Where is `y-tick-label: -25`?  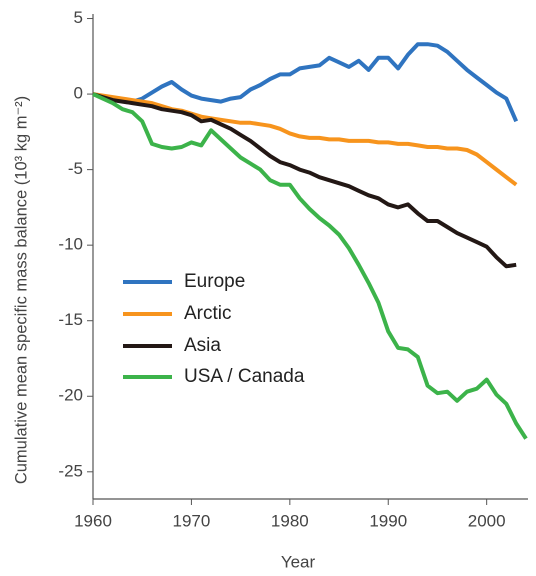
y-tick-label: -25 is located at coordinates (70, 470).